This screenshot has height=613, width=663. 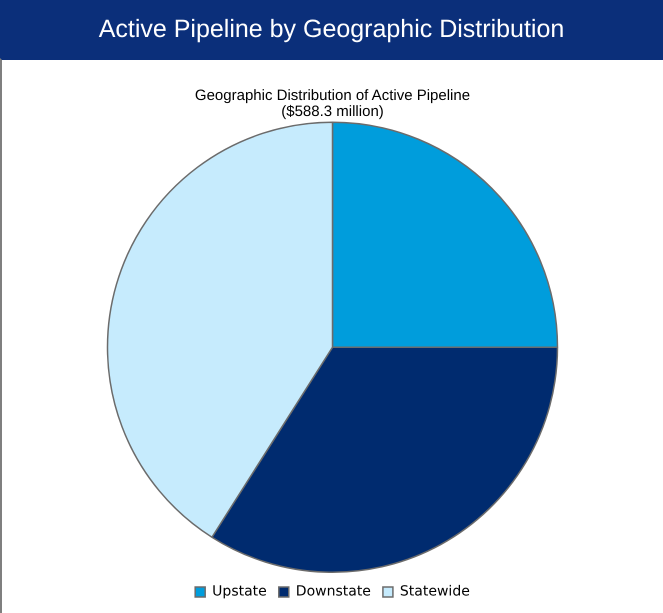 I want to click on legend-label: Upstate, so click(x=239, y=592).